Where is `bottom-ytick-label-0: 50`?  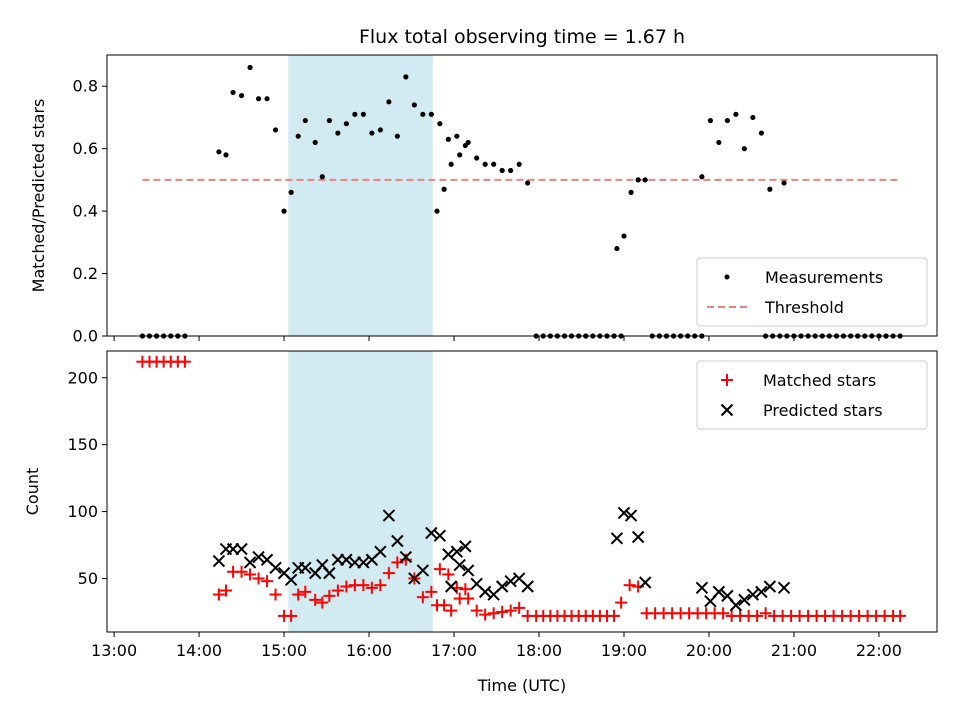 bottom-ytick-label-0: 50 is located at coordinates (88, 578).